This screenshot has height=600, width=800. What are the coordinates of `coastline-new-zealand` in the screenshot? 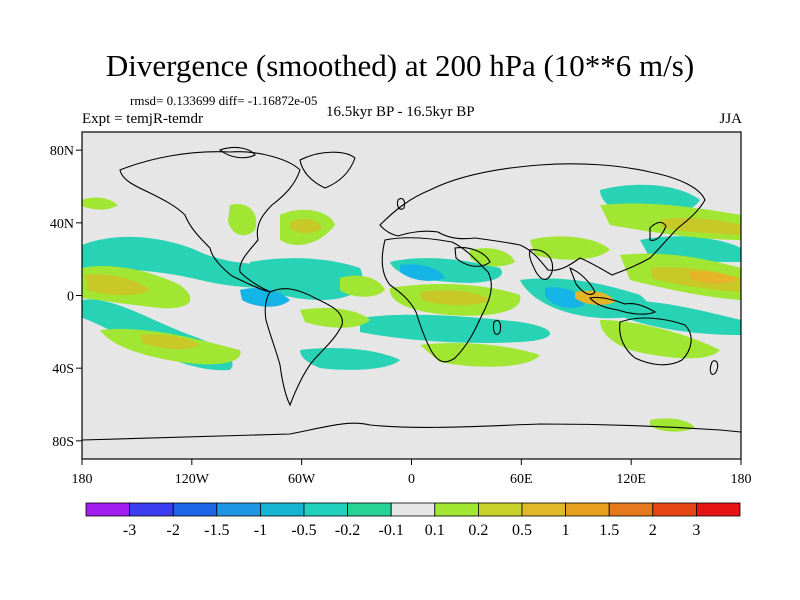 It's located at (714, 367).